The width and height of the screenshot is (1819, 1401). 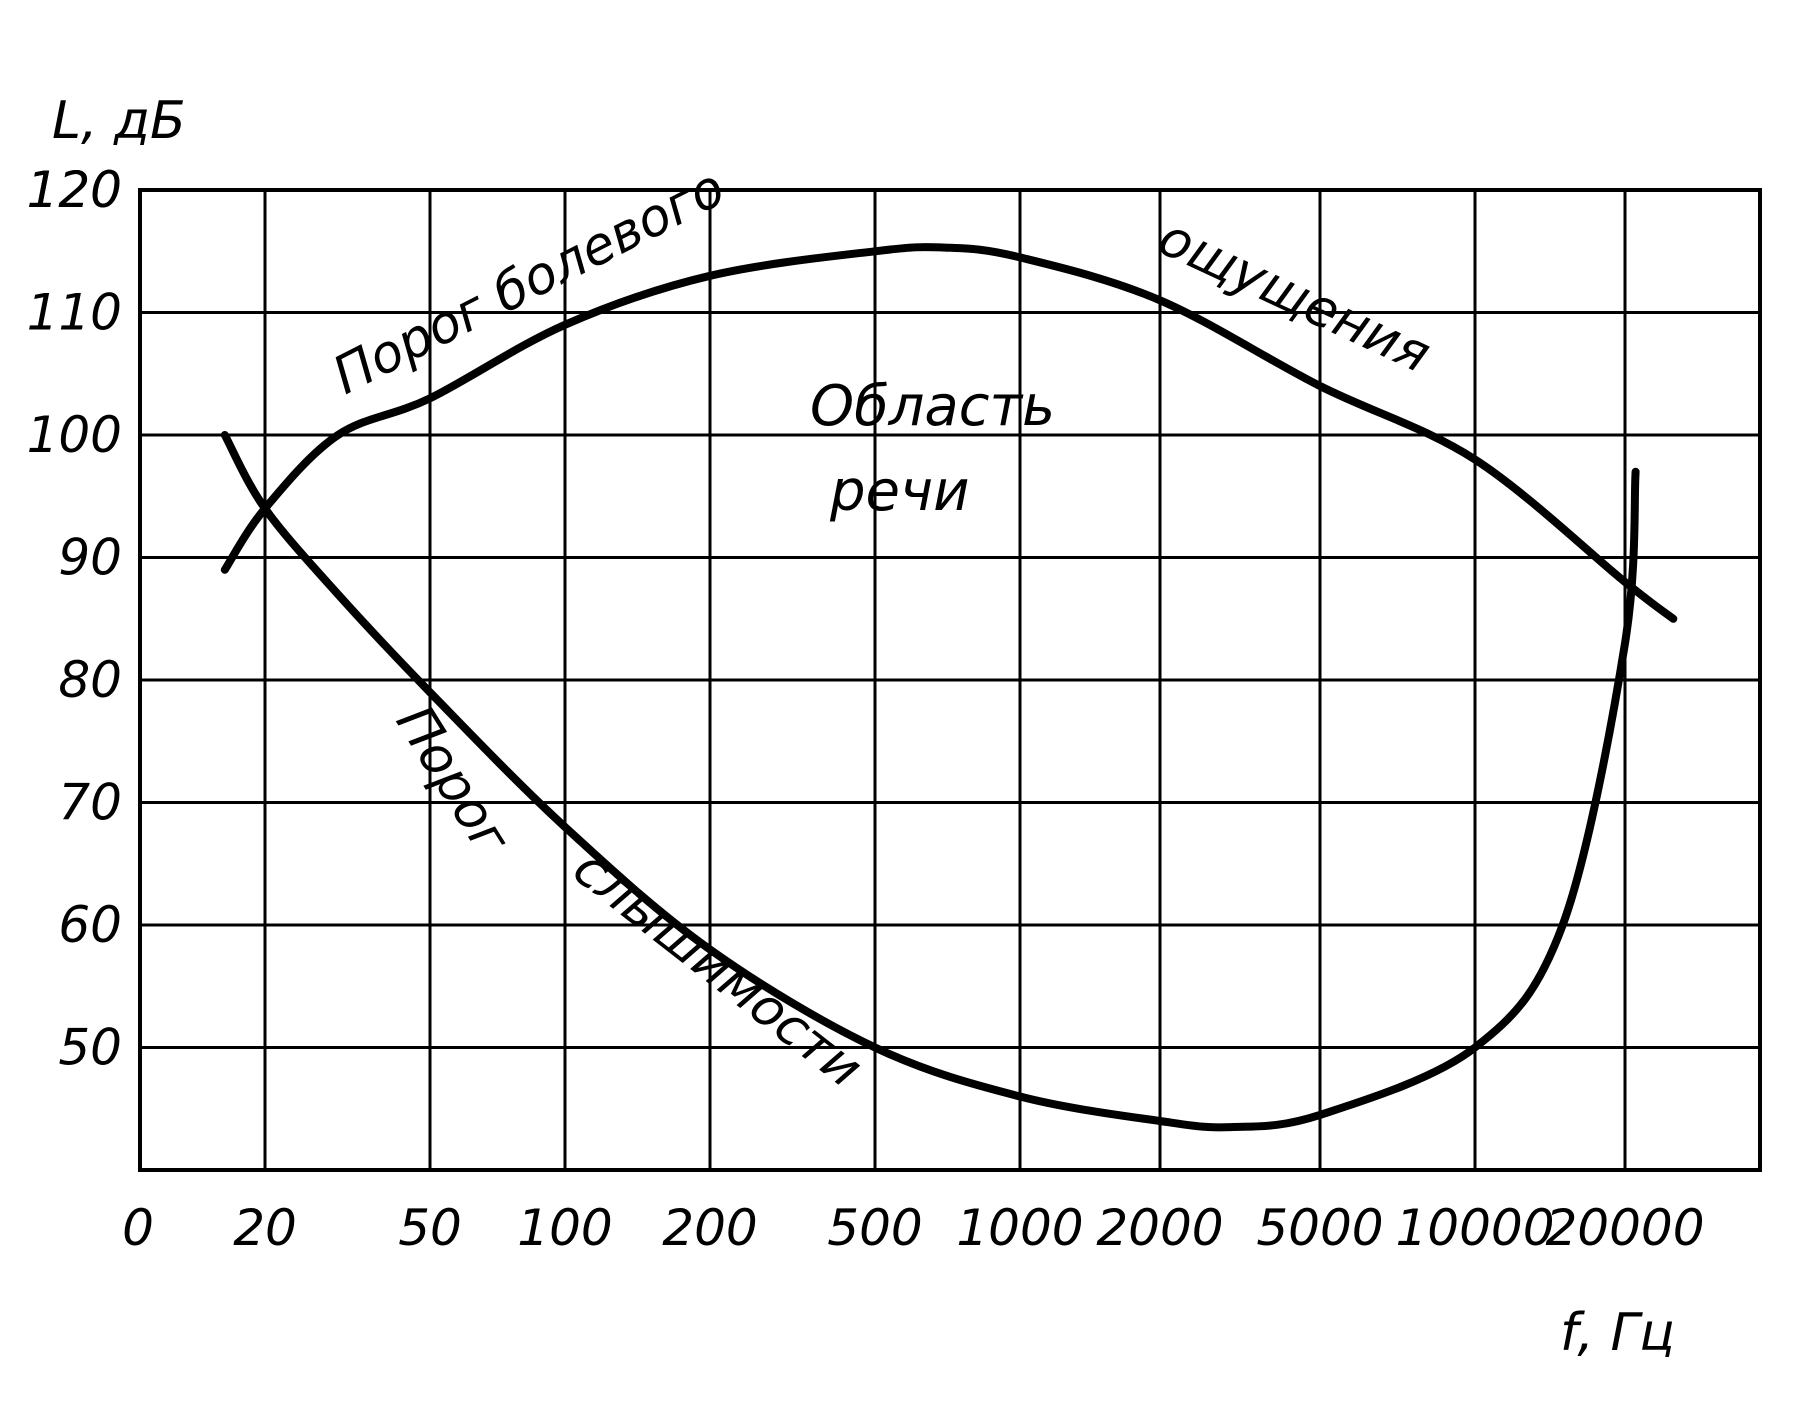 What do you see at coordinates (709, 1228) in the screenshot?
I see `x-tick-label: 200` at bounding box center [709, 1228].